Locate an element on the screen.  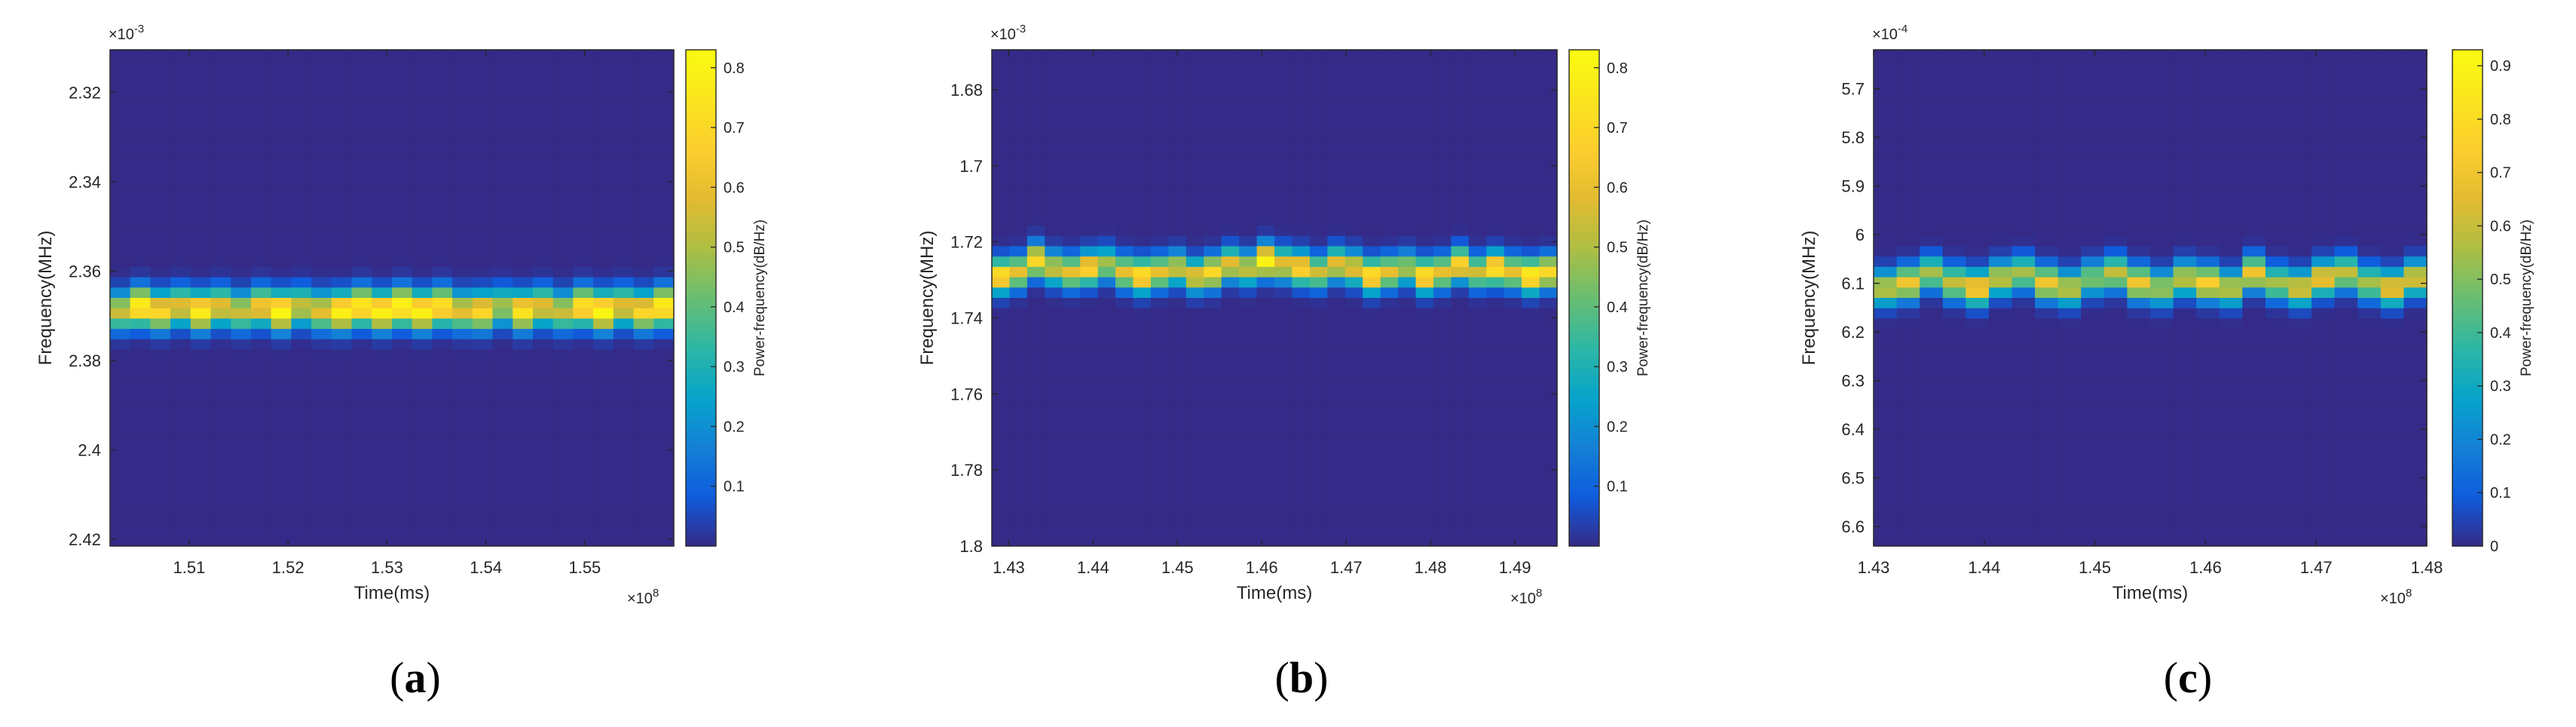
x-tick-label: 1.43 is located at coordinates (1874, 567).